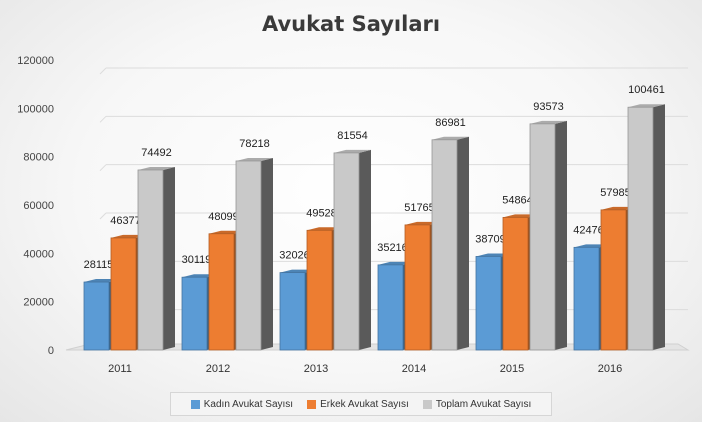 The image size is (702, 422). What do you see at coordinates (517, 200) in the screenshot?
I see `data-label: 54864` at bounding box center [517, 200].